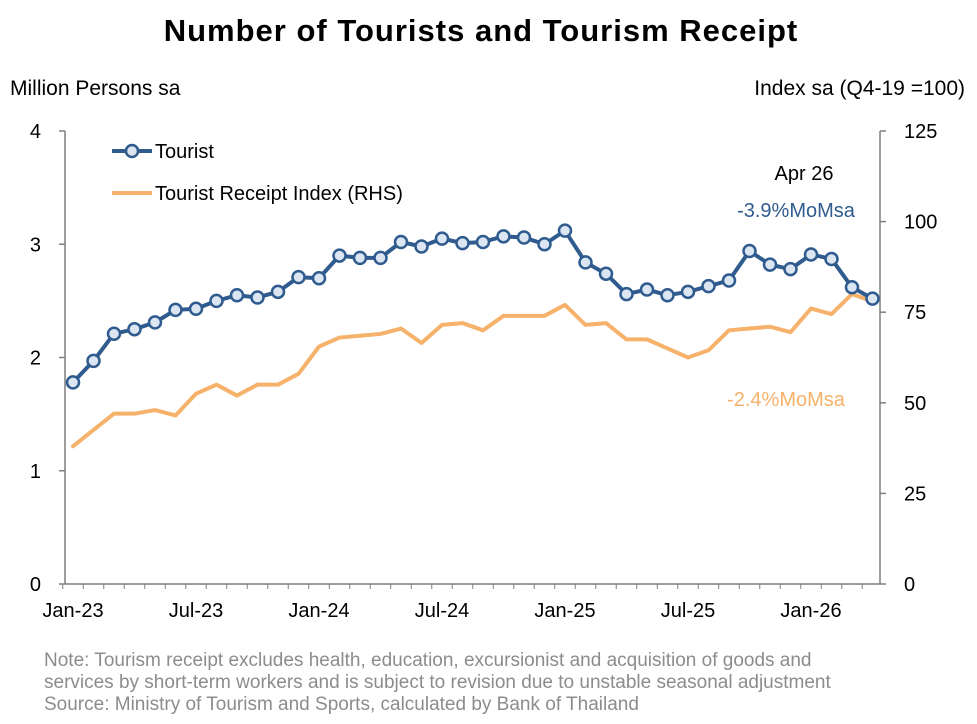 The width and height of the screenshot is (977, 724). Describe the element at coordinates (35, 132) in the screenshot. I see `left-y-tick-label: 4` at that location.